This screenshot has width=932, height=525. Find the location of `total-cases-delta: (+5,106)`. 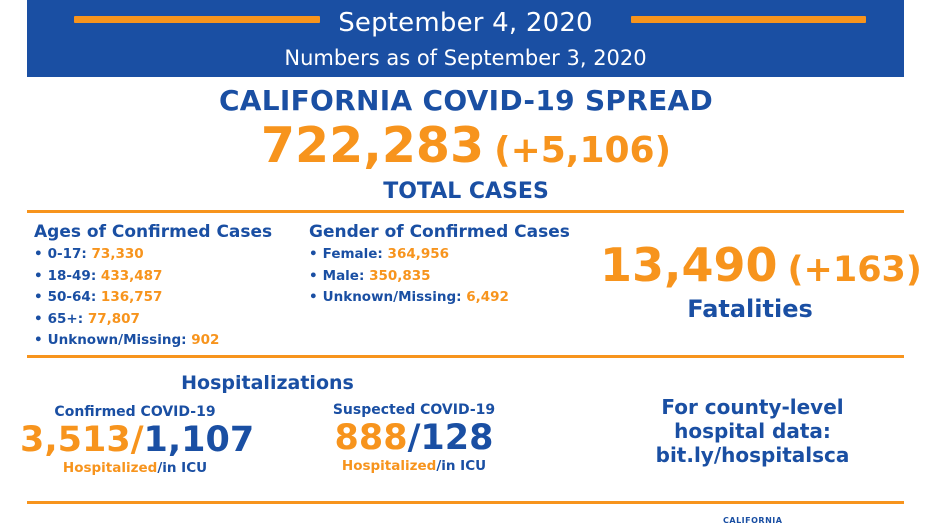

total-cases-delta: (+5,106) is located at coordinates (583, 150).